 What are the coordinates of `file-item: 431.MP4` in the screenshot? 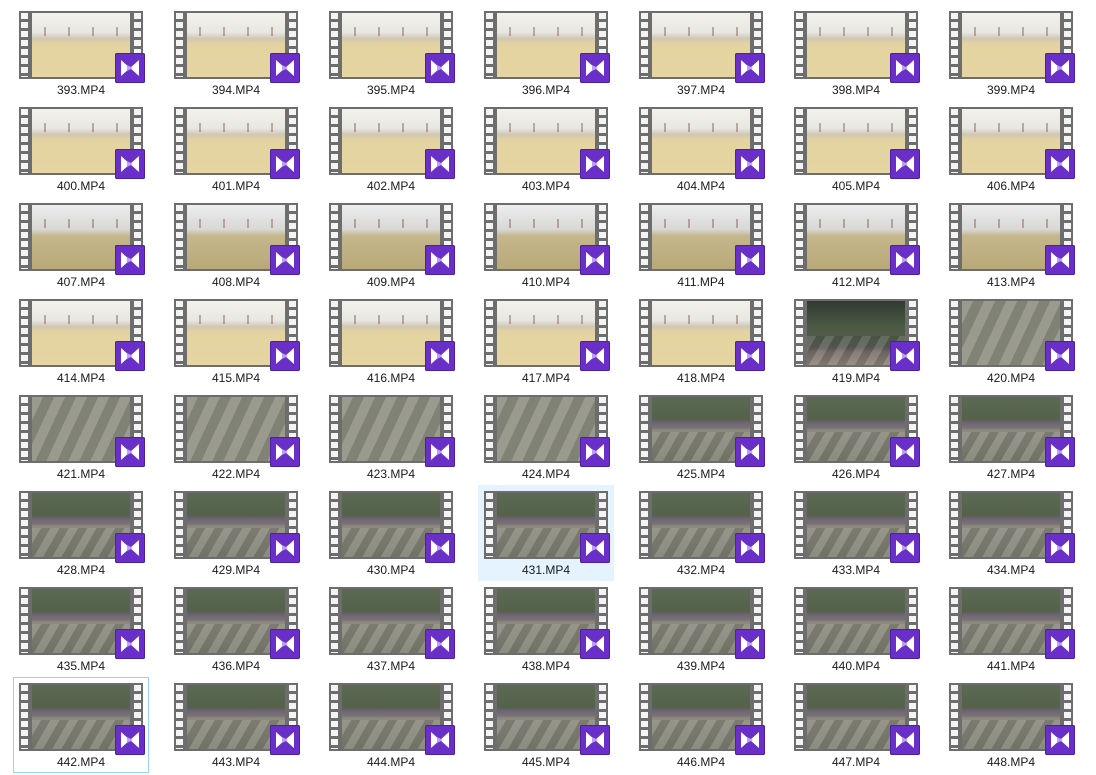 It's located at (546, 533).